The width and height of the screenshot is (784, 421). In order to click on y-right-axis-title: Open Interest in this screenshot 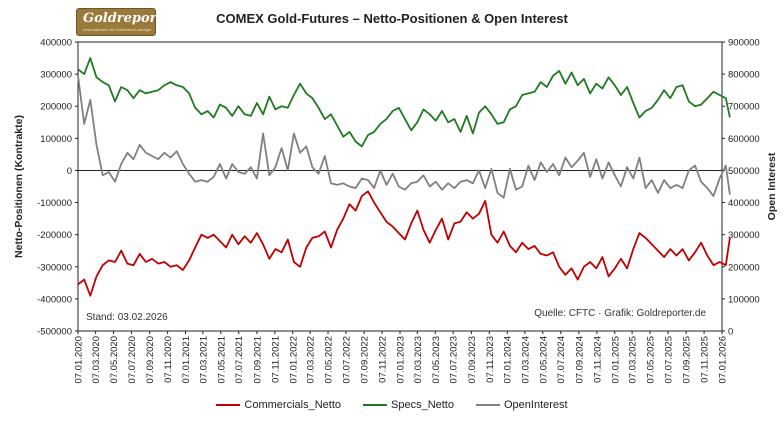, I will do `click(772, 186)`.